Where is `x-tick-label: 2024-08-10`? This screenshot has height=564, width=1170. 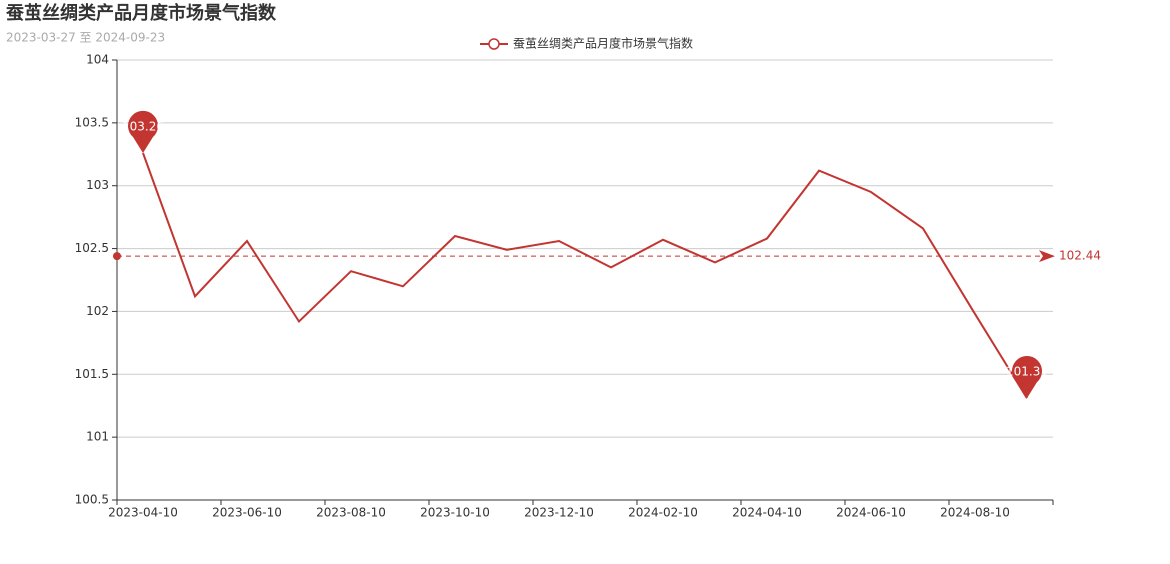
x-tick-label: 2024-08-10 is located at coordinates (975, 513).